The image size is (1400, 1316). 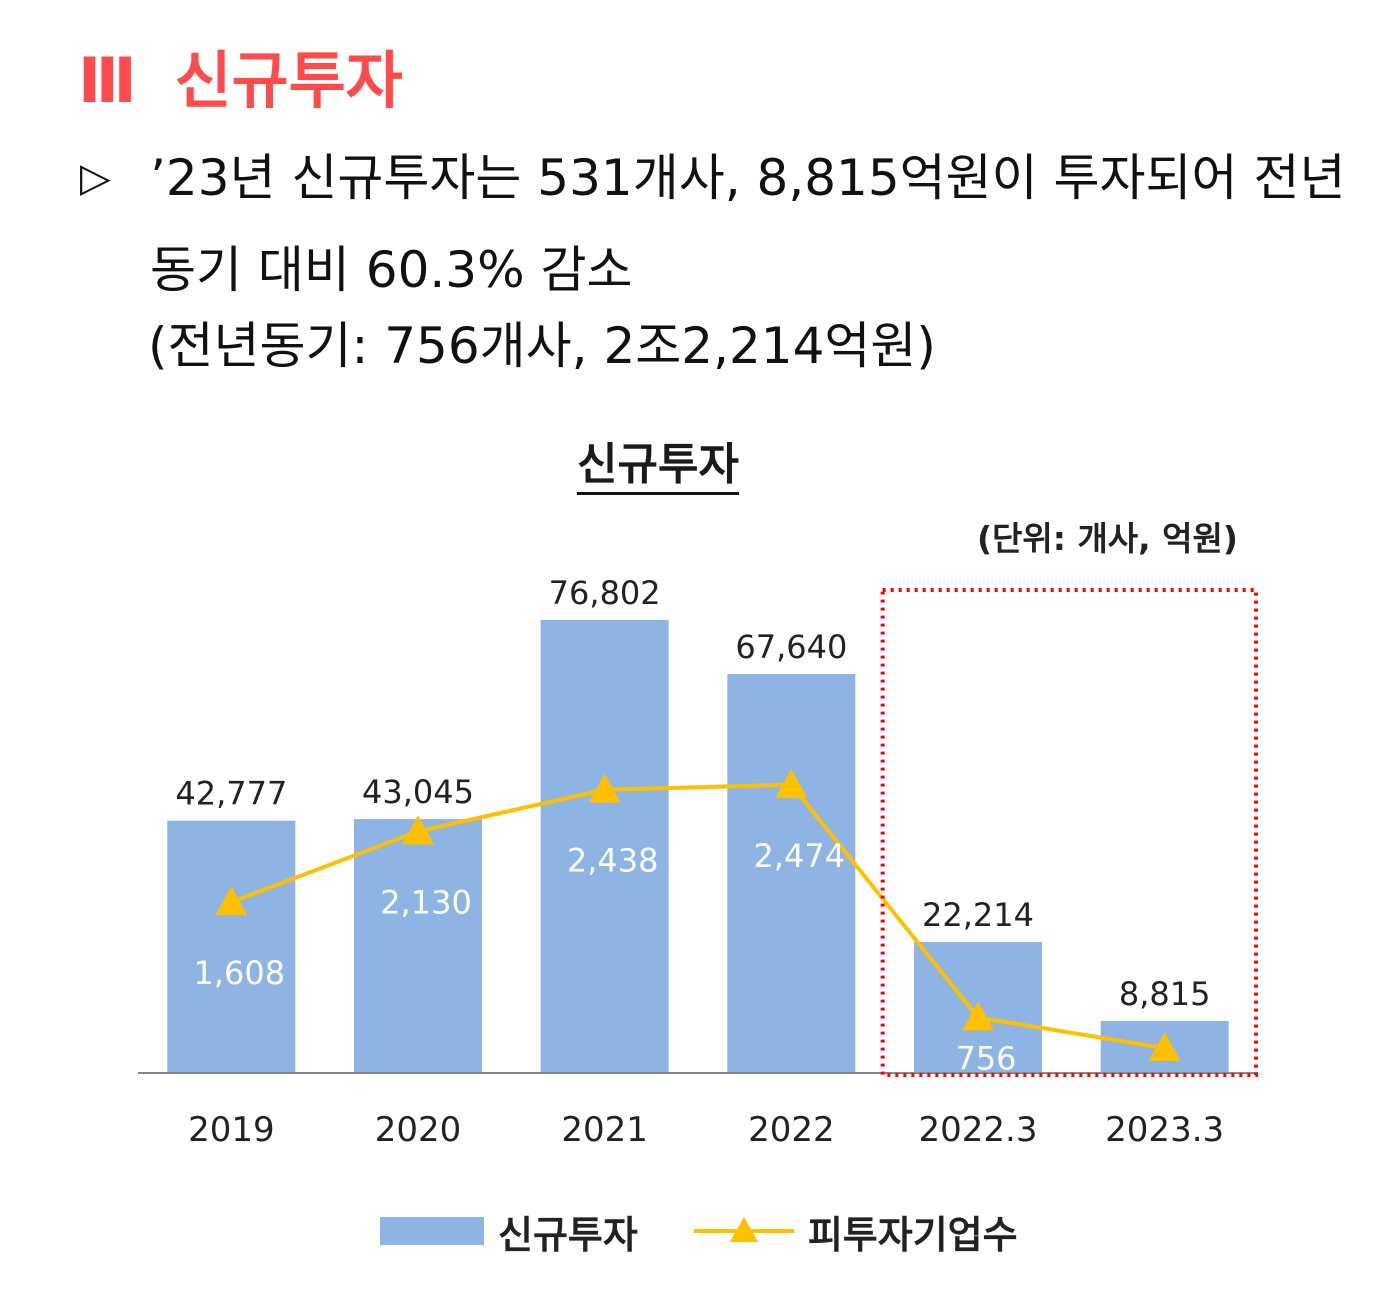 What do you see at coordinates (791, 1130) in the screenshot?
I see `x-tick-label: 2022` at bounding box center [791, 1130].